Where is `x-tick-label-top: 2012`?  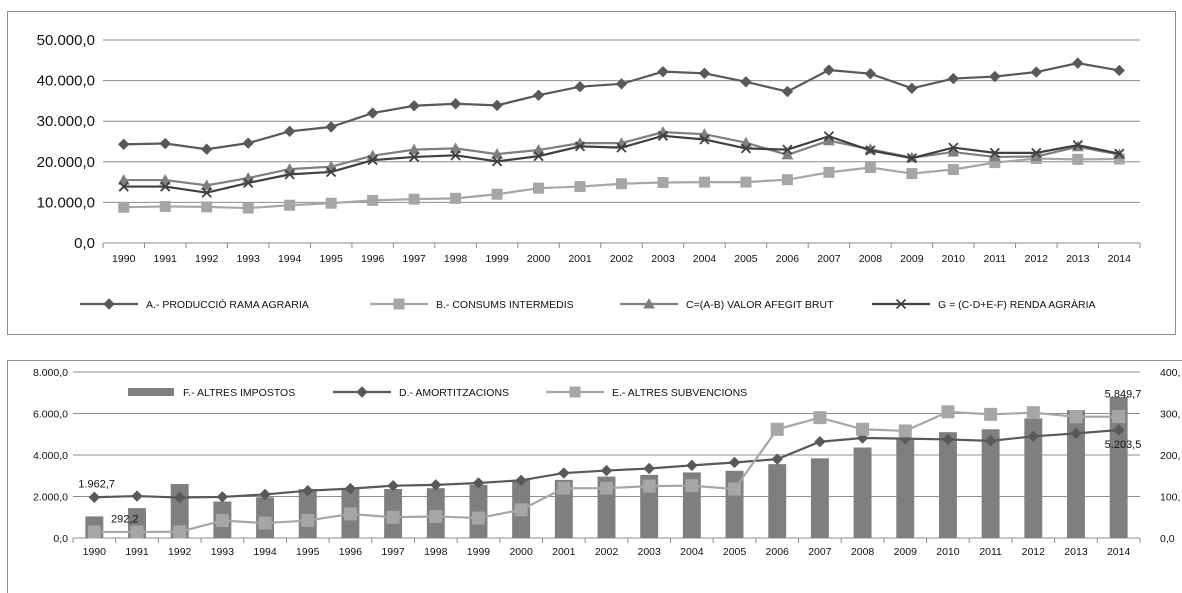 x-tick-label-top: 2012 is located at coordinates (1037, 259).